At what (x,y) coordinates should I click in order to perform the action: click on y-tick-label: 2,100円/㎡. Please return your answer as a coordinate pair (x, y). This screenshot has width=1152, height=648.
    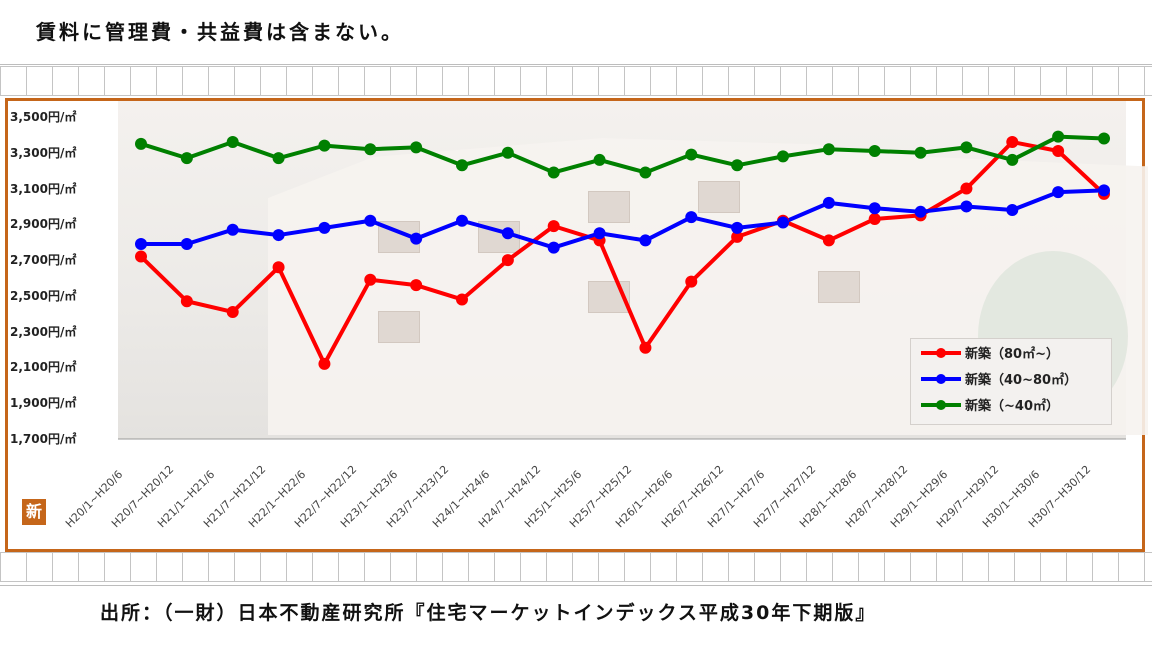
    Looking at the image, I should click on (43, 367).